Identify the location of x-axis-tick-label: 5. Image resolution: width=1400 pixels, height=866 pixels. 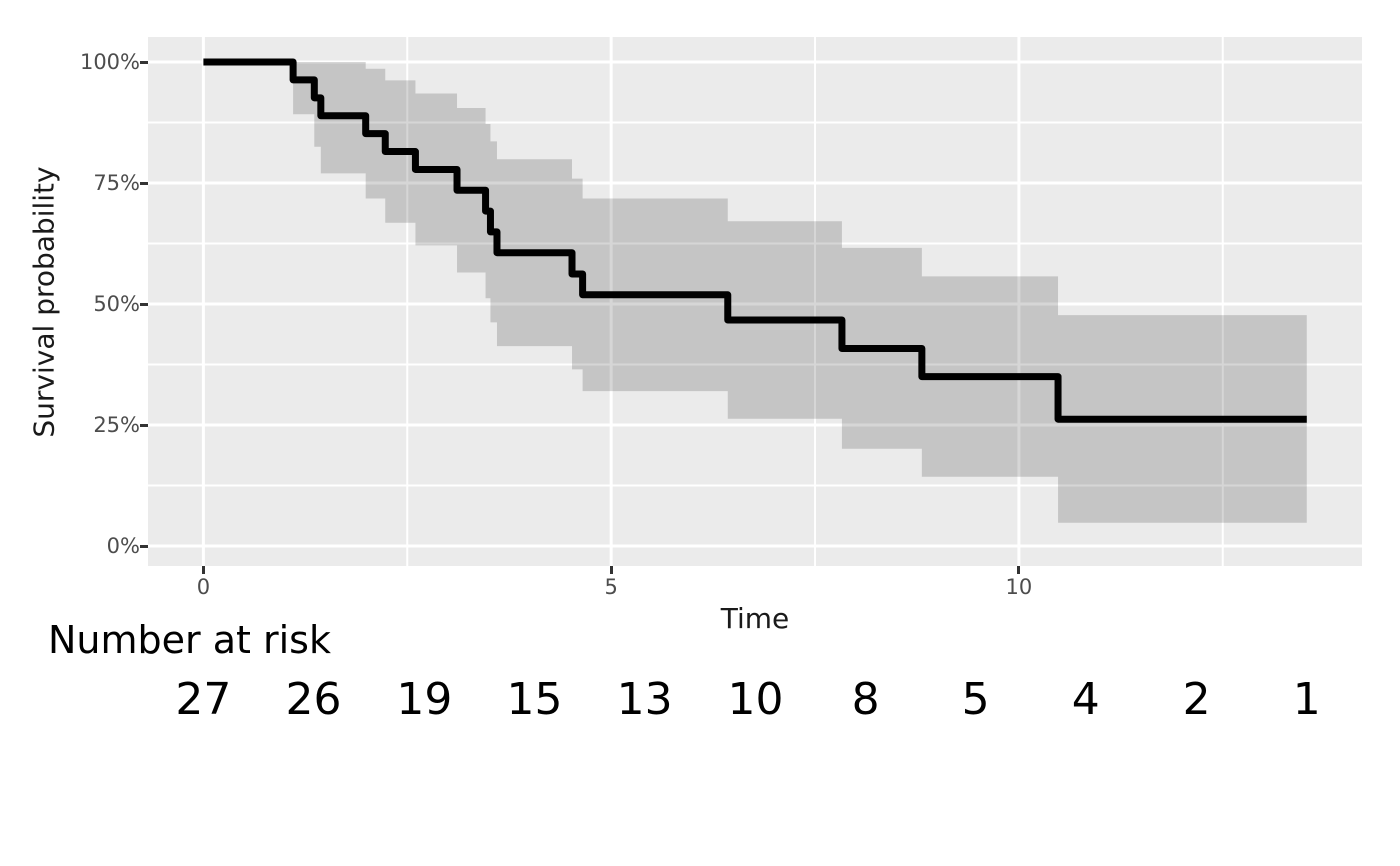
(611, 587).